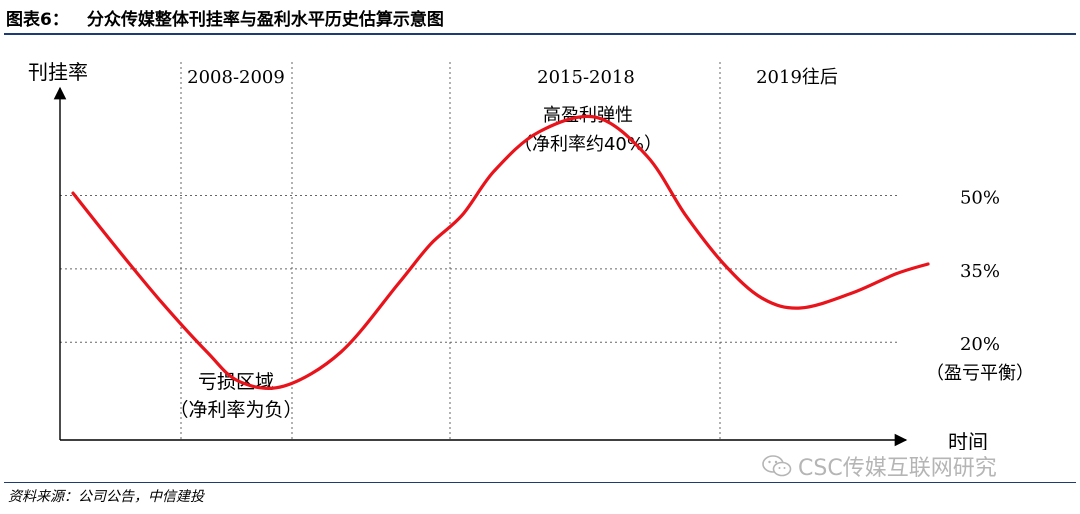 Image resolution: width=1080 pixels, height=514 pixels. What do you see at coordinates (980, 344) in the screenshot?
I see `reference-label: 20%` at bounding box center [980, 344].